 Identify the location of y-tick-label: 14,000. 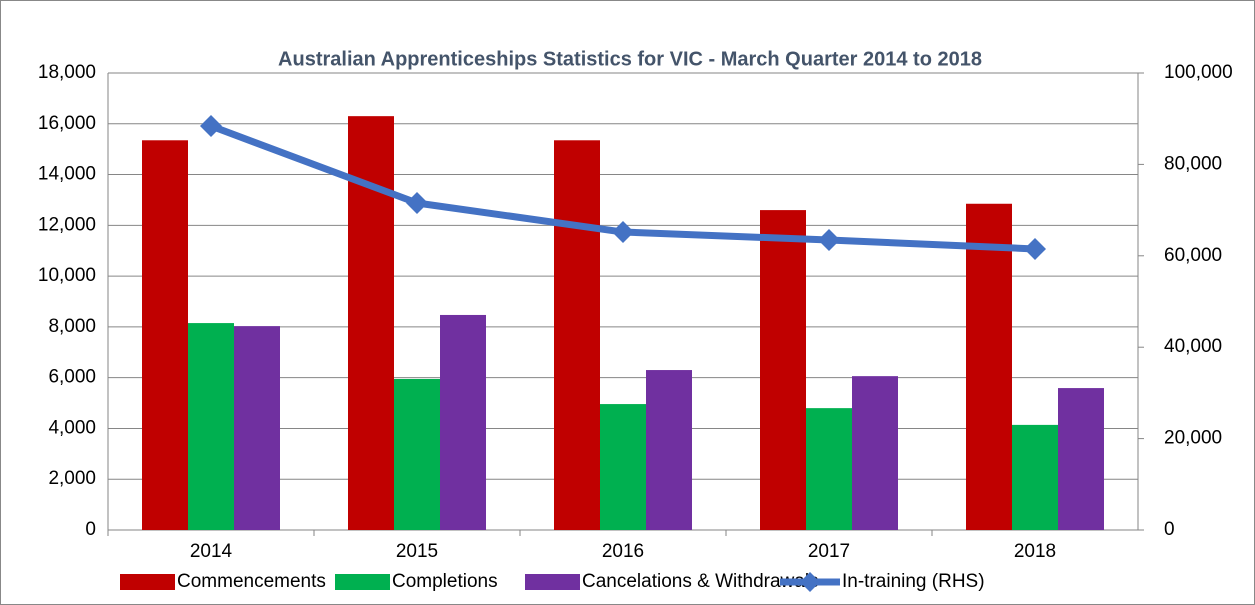
(67, 174).